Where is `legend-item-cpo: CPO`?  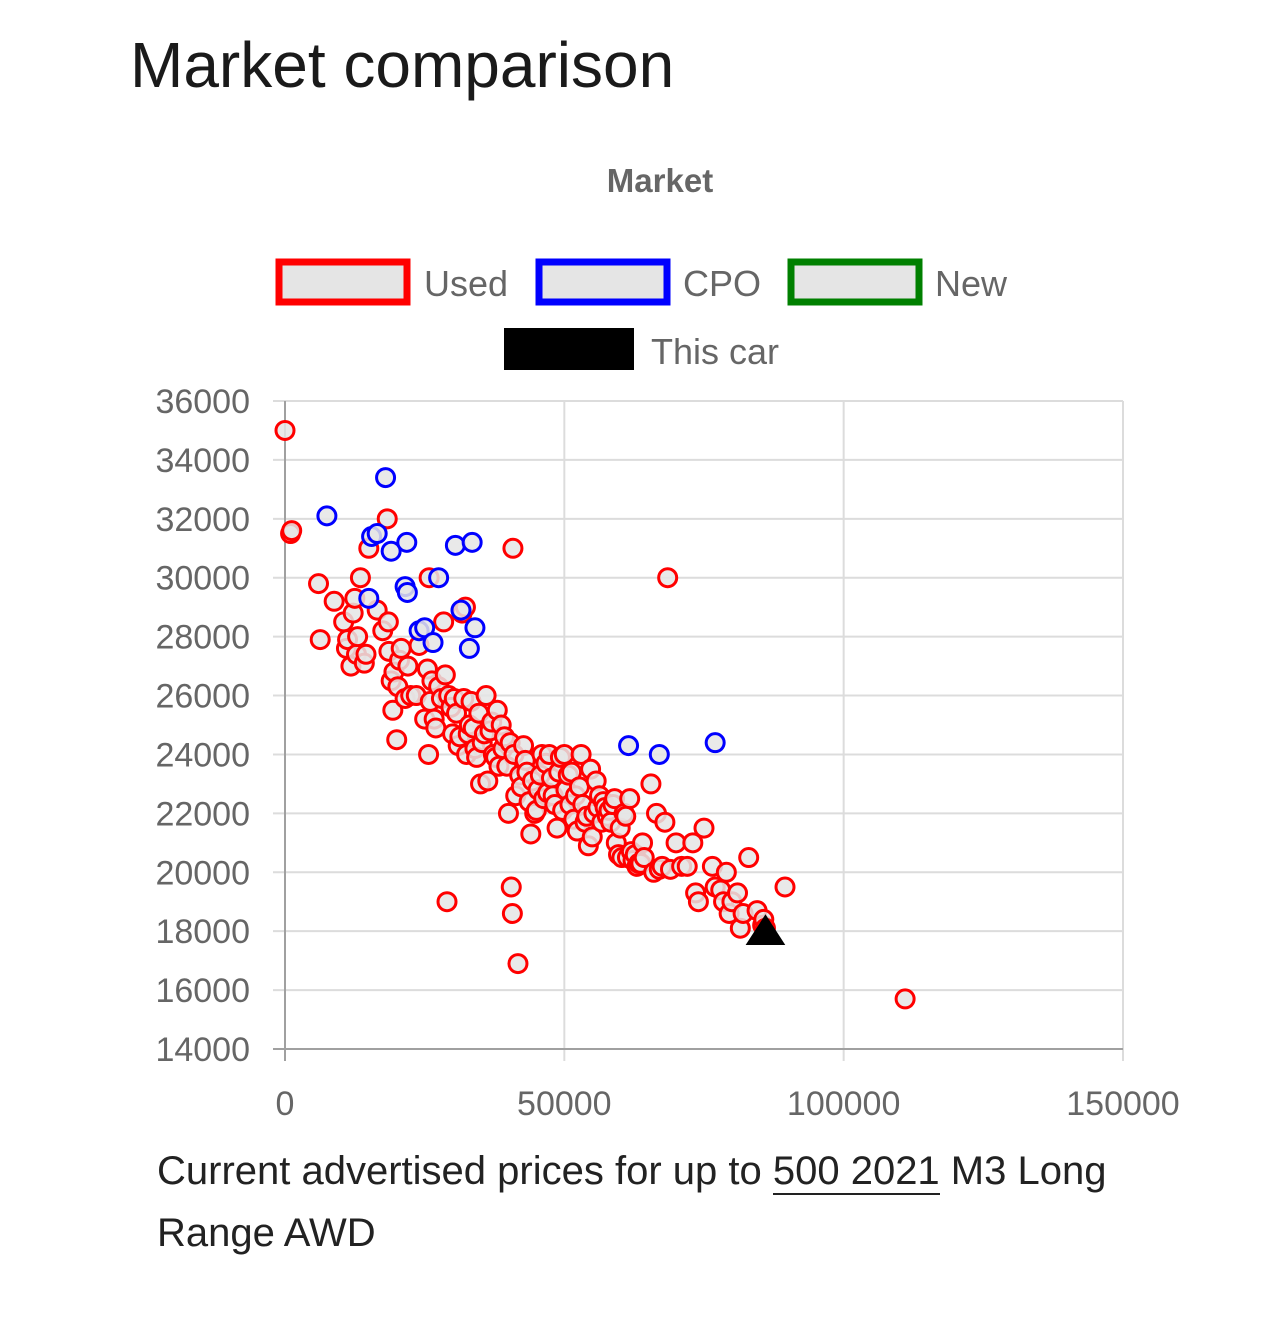 legend-item-cpo: CPO is located at coordinates (648, 282).